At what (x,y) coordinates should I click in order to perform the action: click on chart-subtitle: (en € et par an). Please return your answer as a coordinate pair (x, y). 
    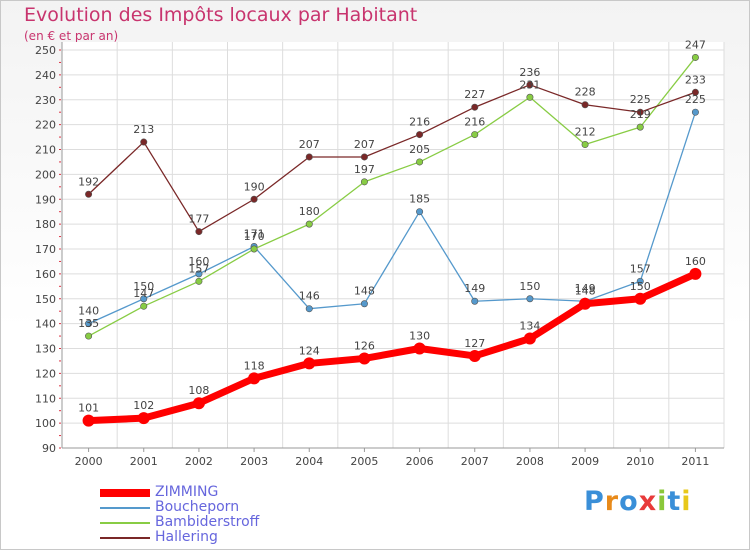
    Looking at the image, I should click on (71, 36).